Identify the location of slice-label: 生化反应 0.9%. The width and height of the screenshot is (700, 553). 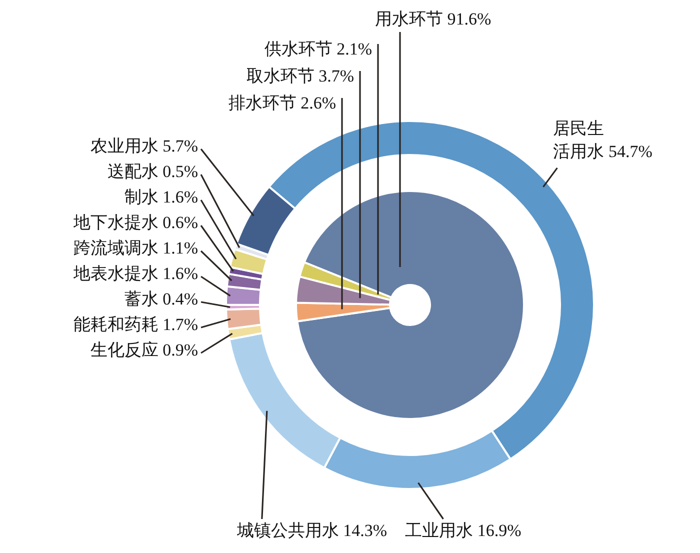
(144, 350).